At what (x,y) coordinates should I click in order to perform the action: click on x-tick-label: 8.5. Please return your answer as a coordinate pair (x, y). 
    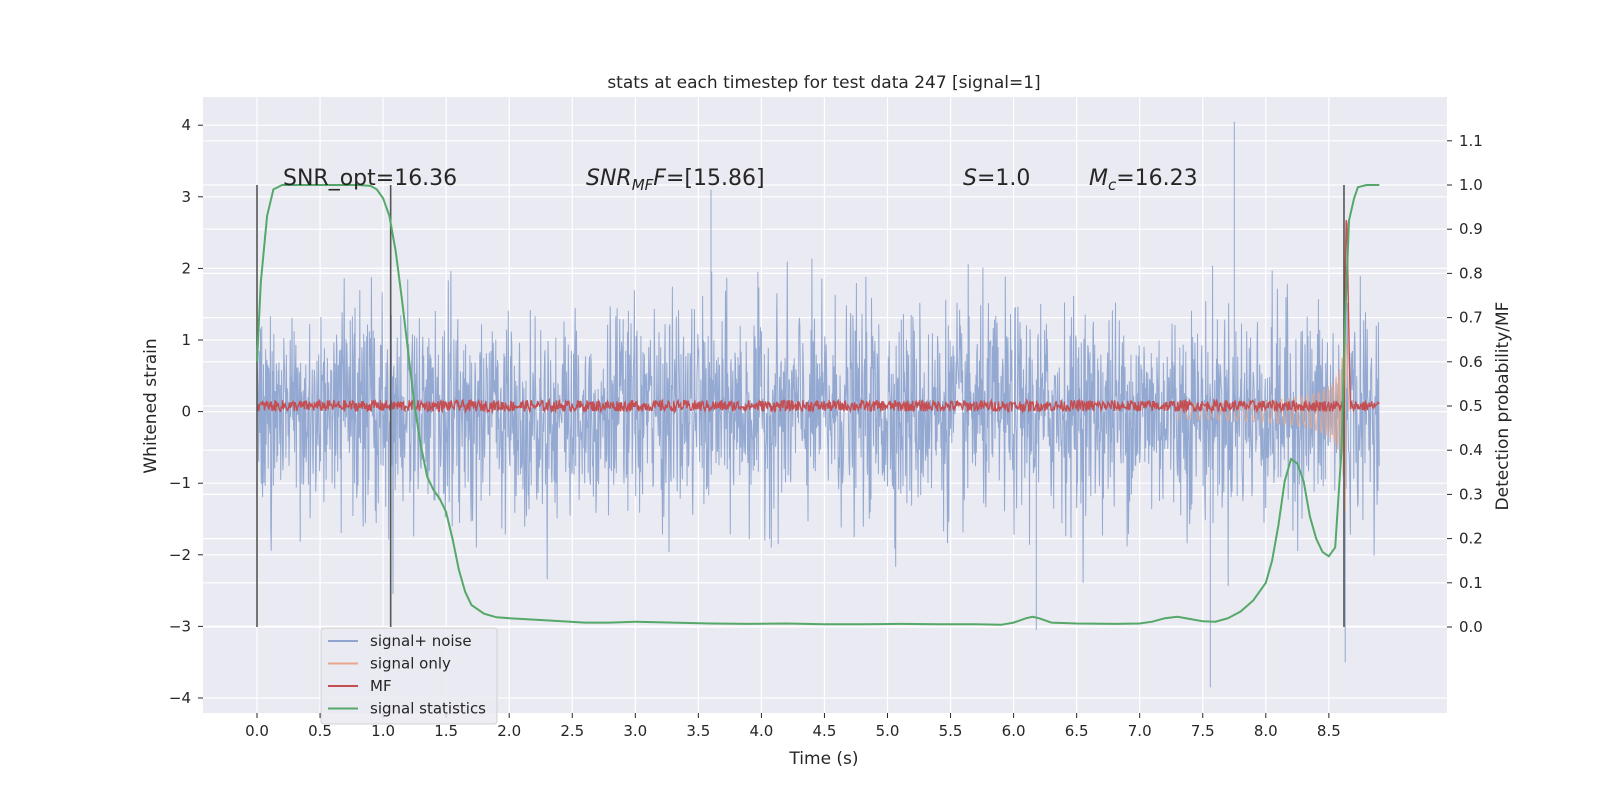
    Looking at the image, I should click on (1329, 731).